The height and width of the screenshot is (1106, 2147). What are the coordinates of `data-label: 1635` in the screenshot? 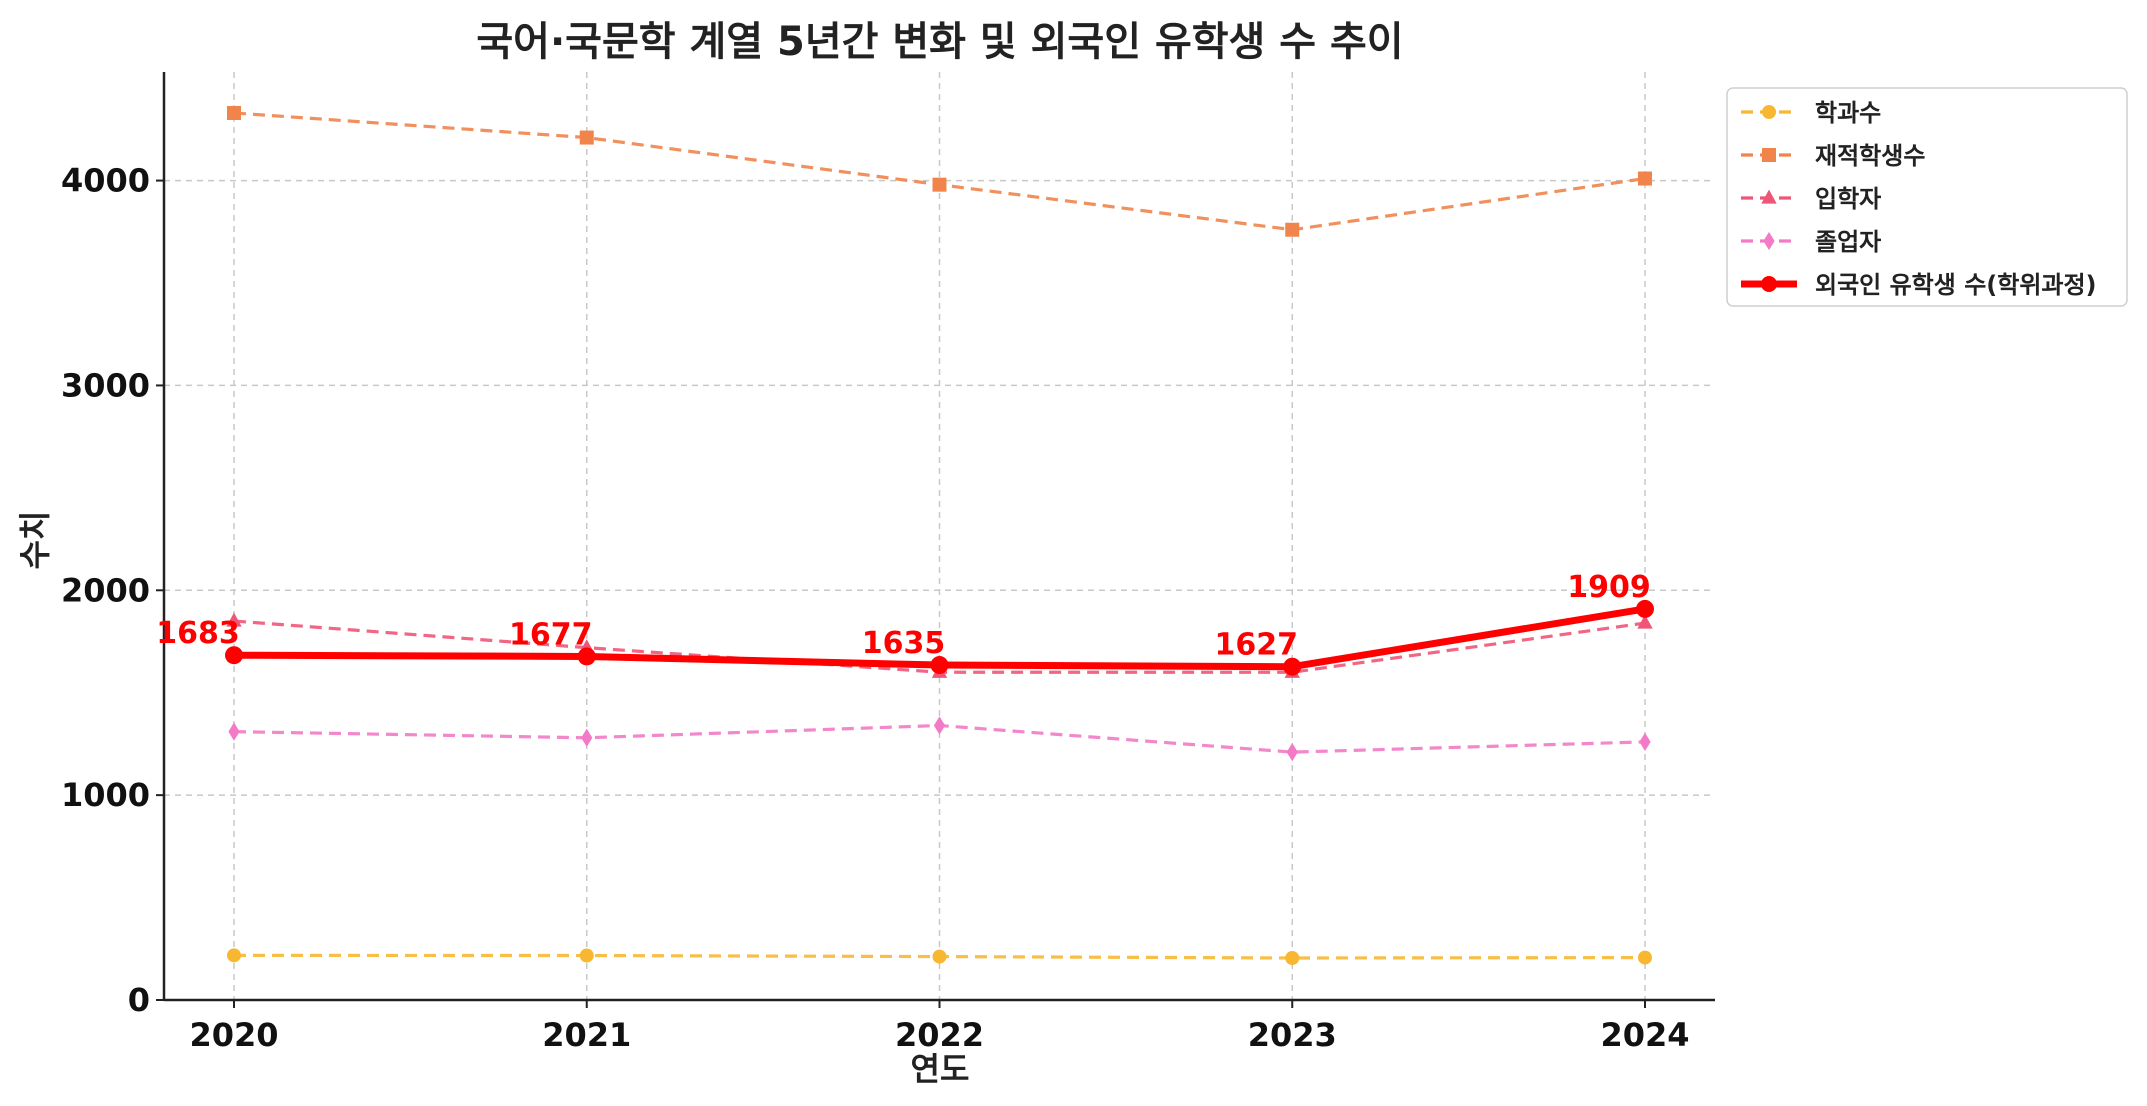 It's located at (904, 643).